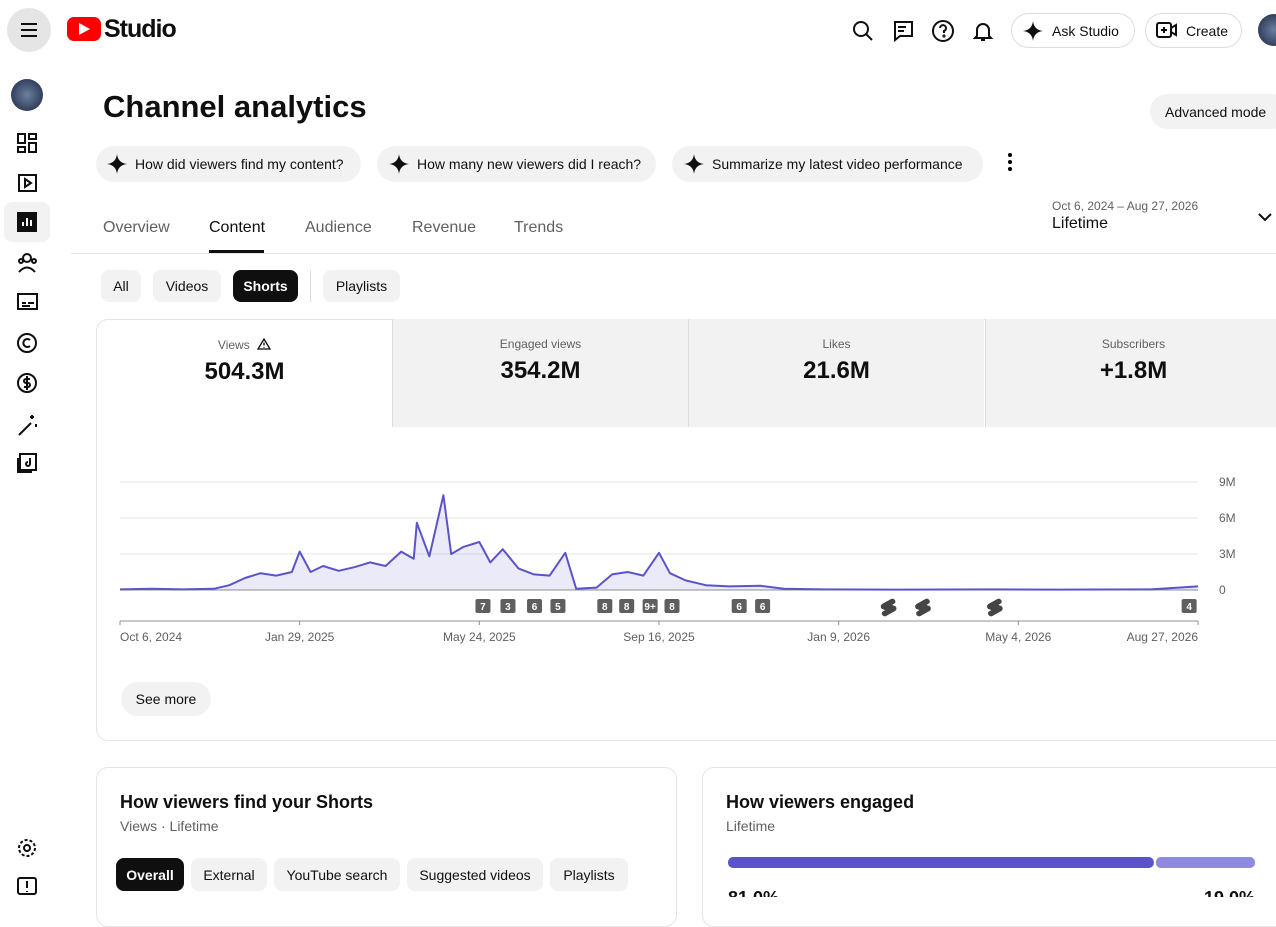 The height and width of the screenshot is (927, 1276). What do you see at coordinates (479, 637) in the screenshot?
I see `x-tick-label: May 24, 2025` at bounding box center [479, 637].